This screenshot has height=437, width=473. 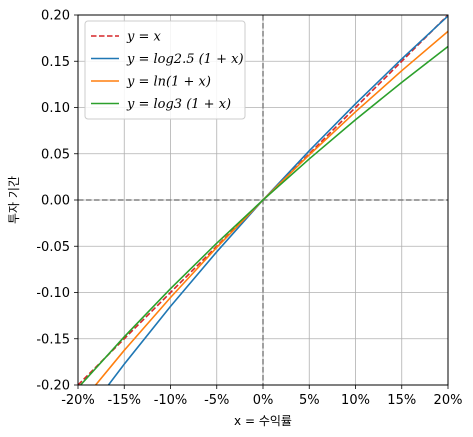 I want to click on legend-label-3: y = log3 (1 + x), so click(x=178, y=104).